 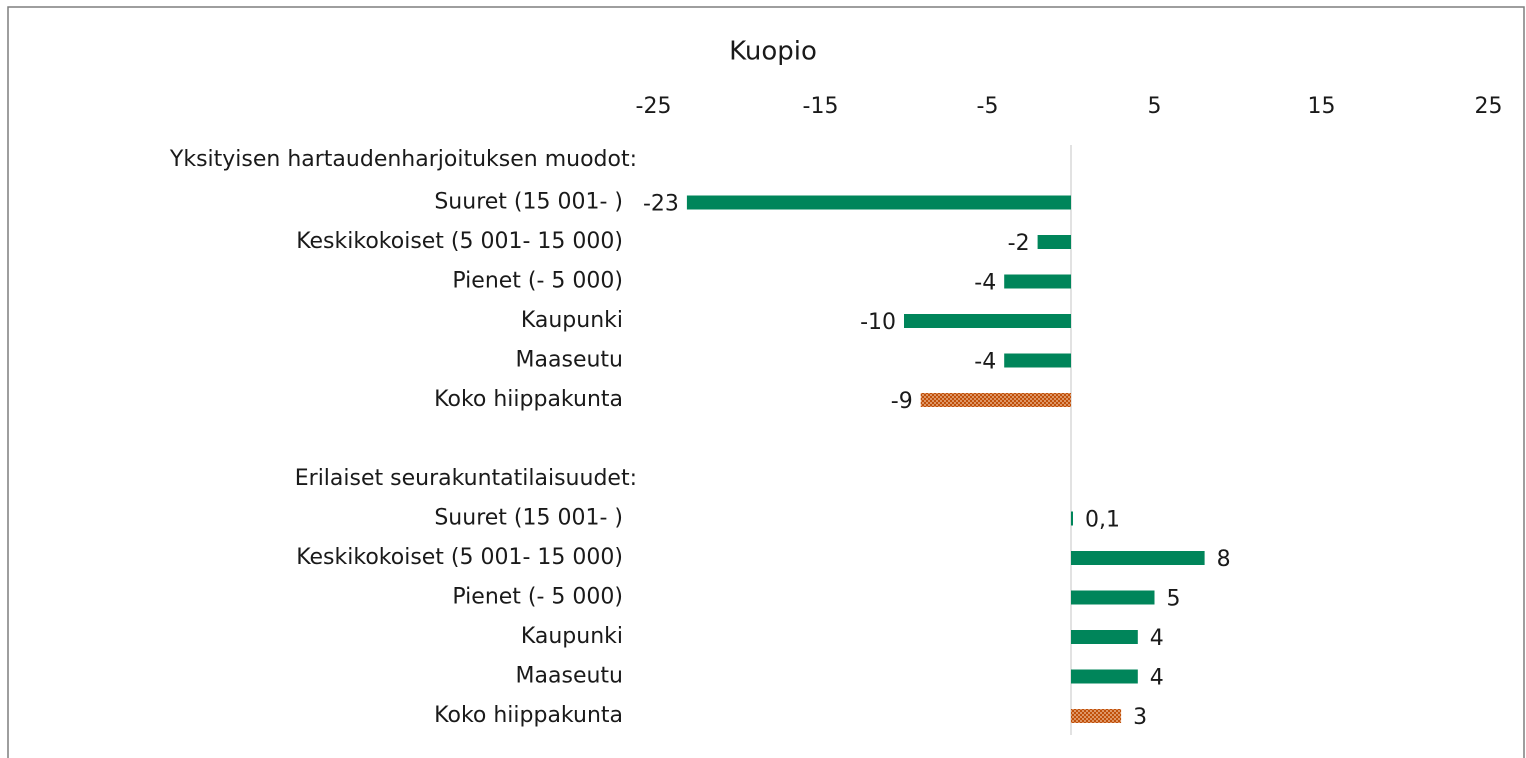 I want to click on data-label: 3, so click(x=1140, y=717).